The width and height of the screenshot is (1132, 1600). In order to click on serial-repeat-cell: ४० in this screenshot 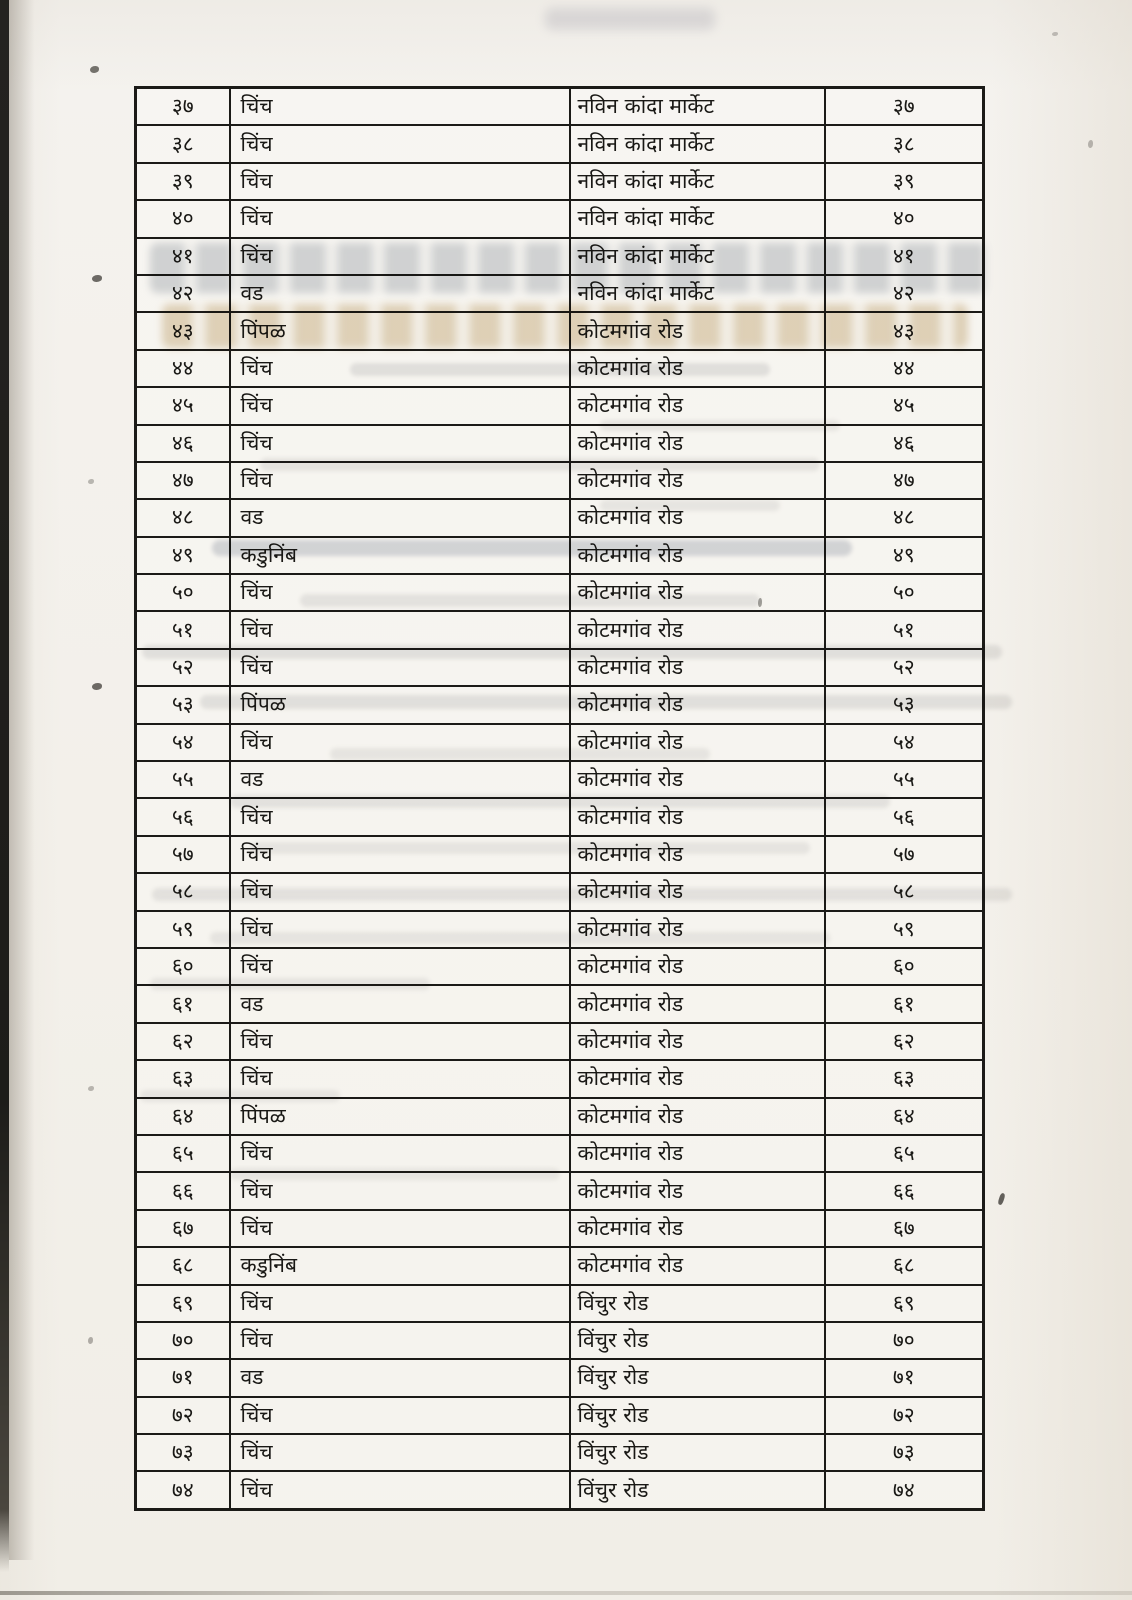, I will do `click(904, 219)`.